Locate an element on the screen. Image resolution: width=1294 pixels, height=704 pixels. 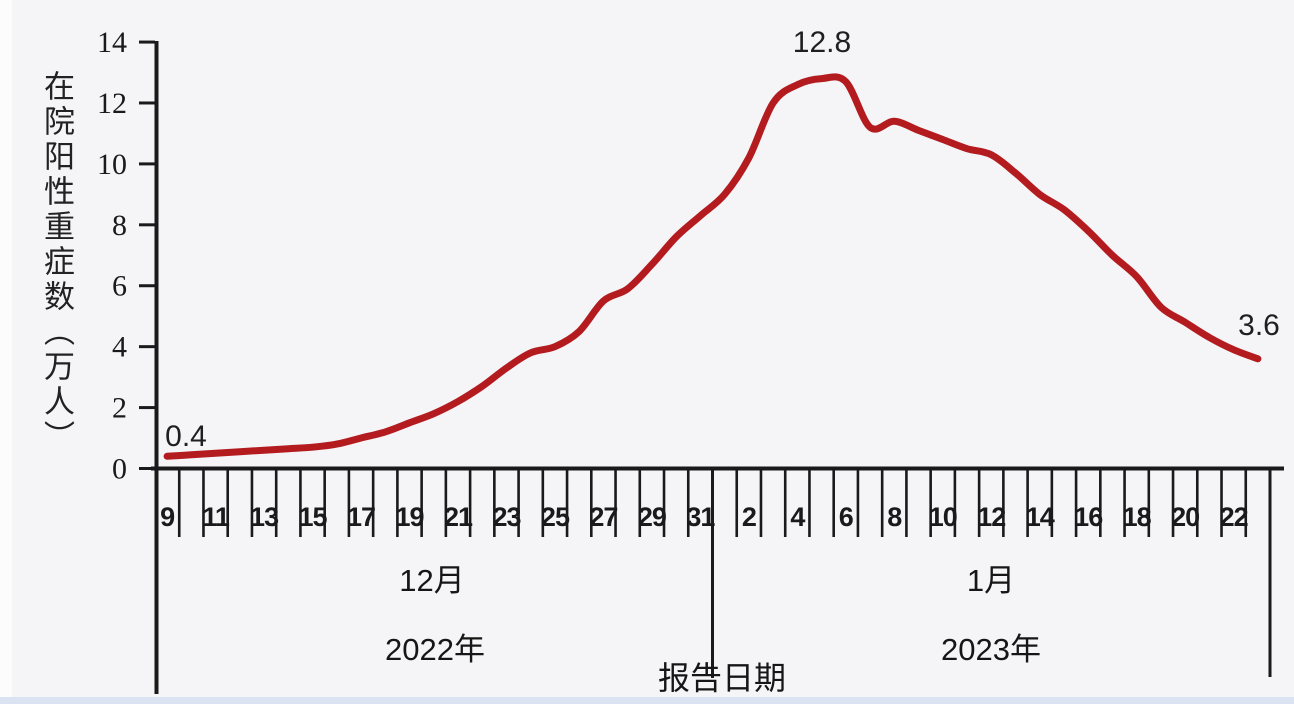
y-tick-label: 14 is located at coordinates (112, 42).